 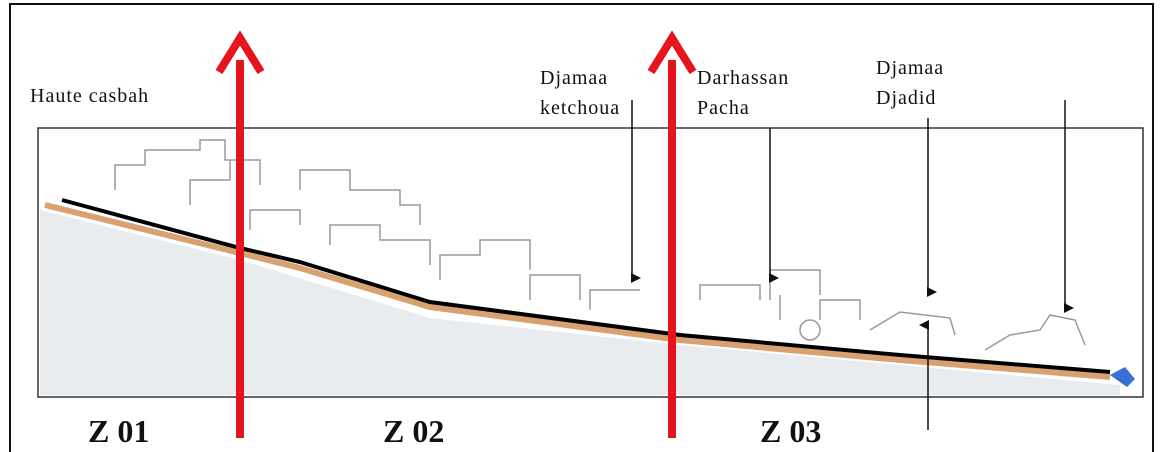 I want to click on zone-label: Z 02, so click(x=413, y=431).